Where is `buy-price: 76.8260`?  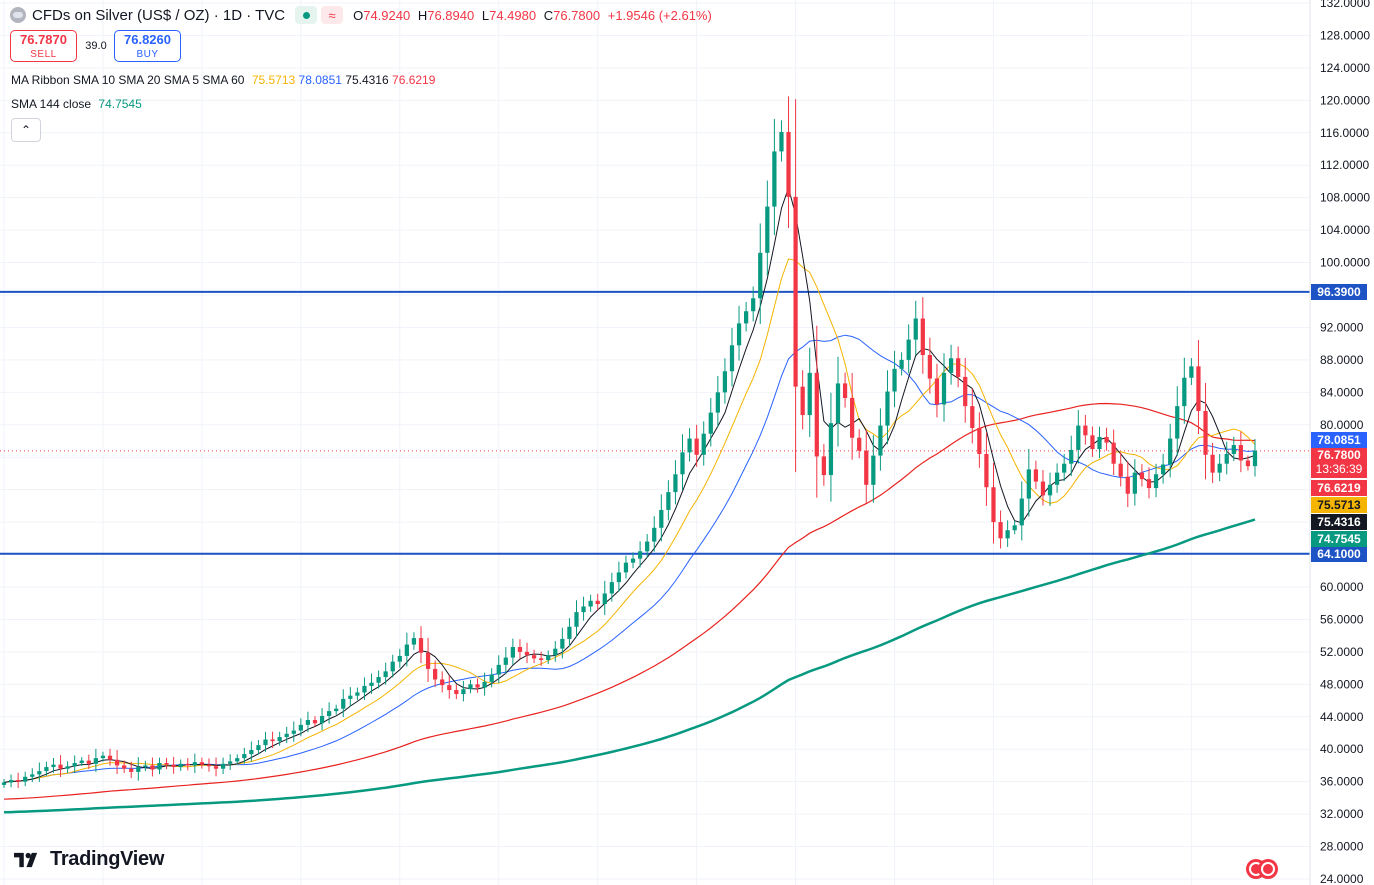 buy-price: 76.8260 is located at coordinates (147, 39).